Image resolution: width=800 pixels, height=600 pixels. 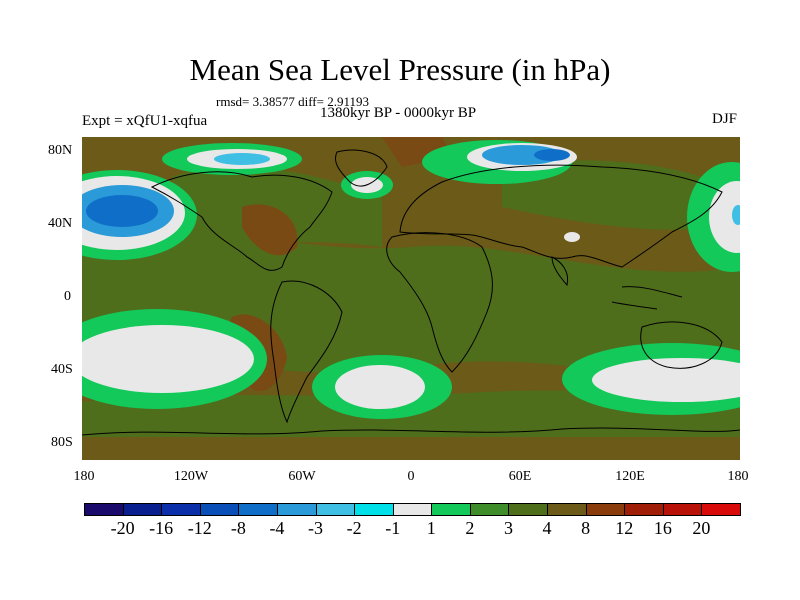 What do you see at coordinates (411, 476) in the screenshot?
I see `lon-label: 0` at bounding box center [411, 476].